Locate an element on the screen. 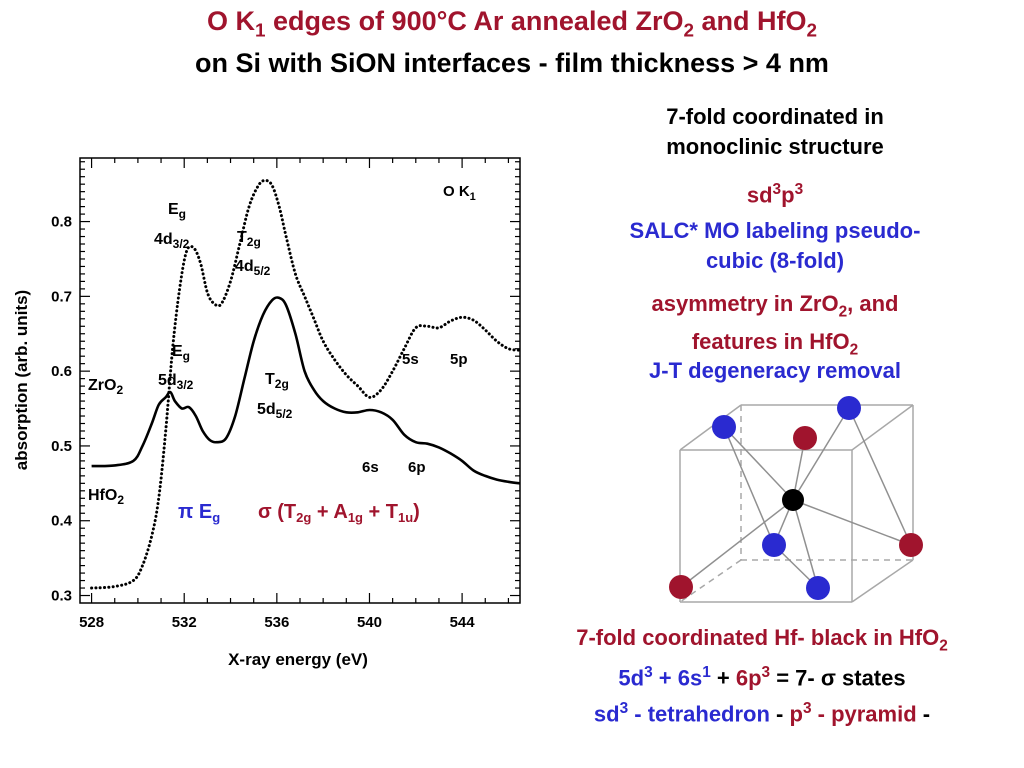  y-tick-label: 0.5 is located at coordinates (61, 446).